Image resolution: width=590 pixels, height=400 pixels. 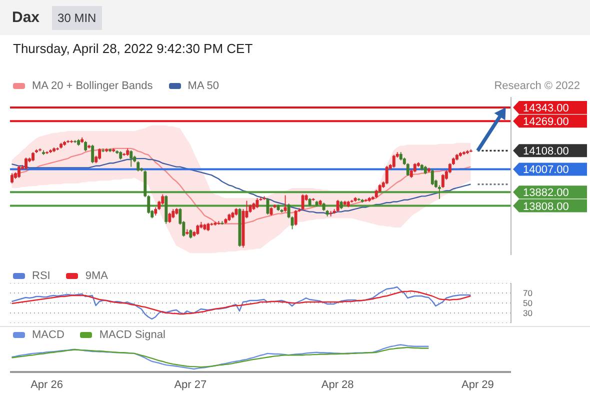 I want to click on ref-line-label: 13808.00, so click(x=546, y=206).